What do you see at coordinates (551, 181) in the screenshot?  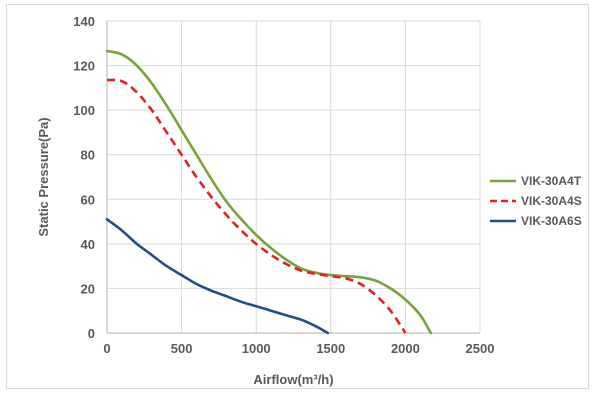 I see `legend-label: VIK-30A4T` at bounding box center [551, 181].